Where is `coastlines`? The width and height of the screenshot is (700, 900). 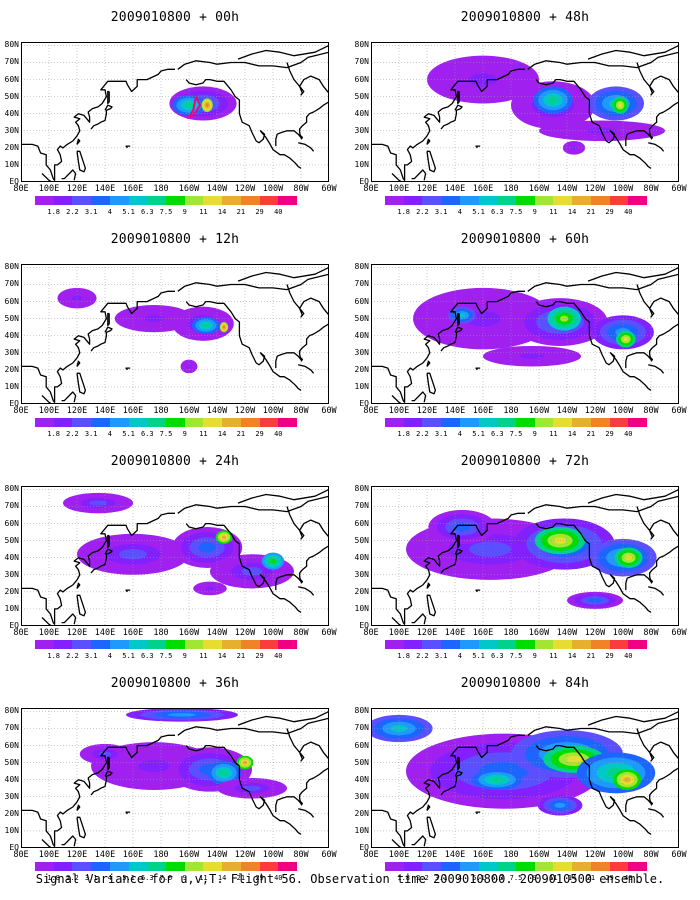
coastlines is located at coordinates (525, 335).